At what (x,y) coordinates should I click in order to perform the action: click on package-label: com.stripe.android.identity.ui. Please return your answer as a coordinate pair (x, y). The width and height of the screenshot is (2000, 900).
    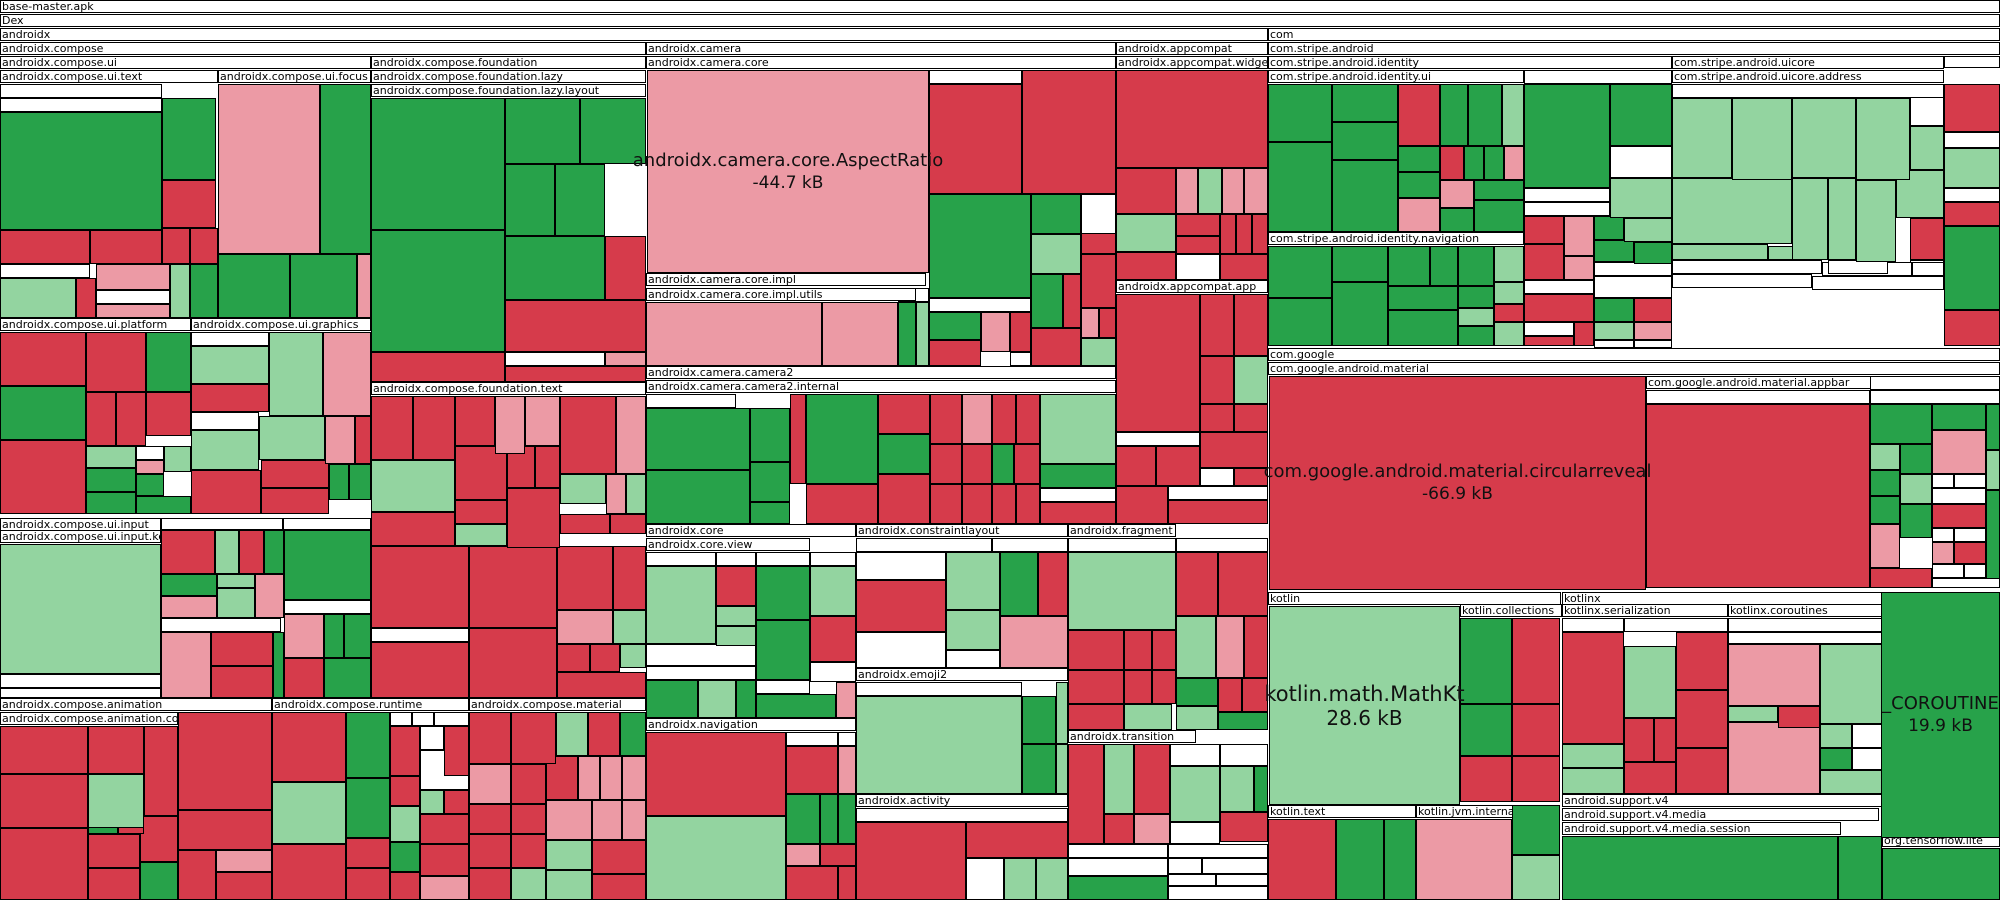
    Looking at the image, I should click on (1396, 76).